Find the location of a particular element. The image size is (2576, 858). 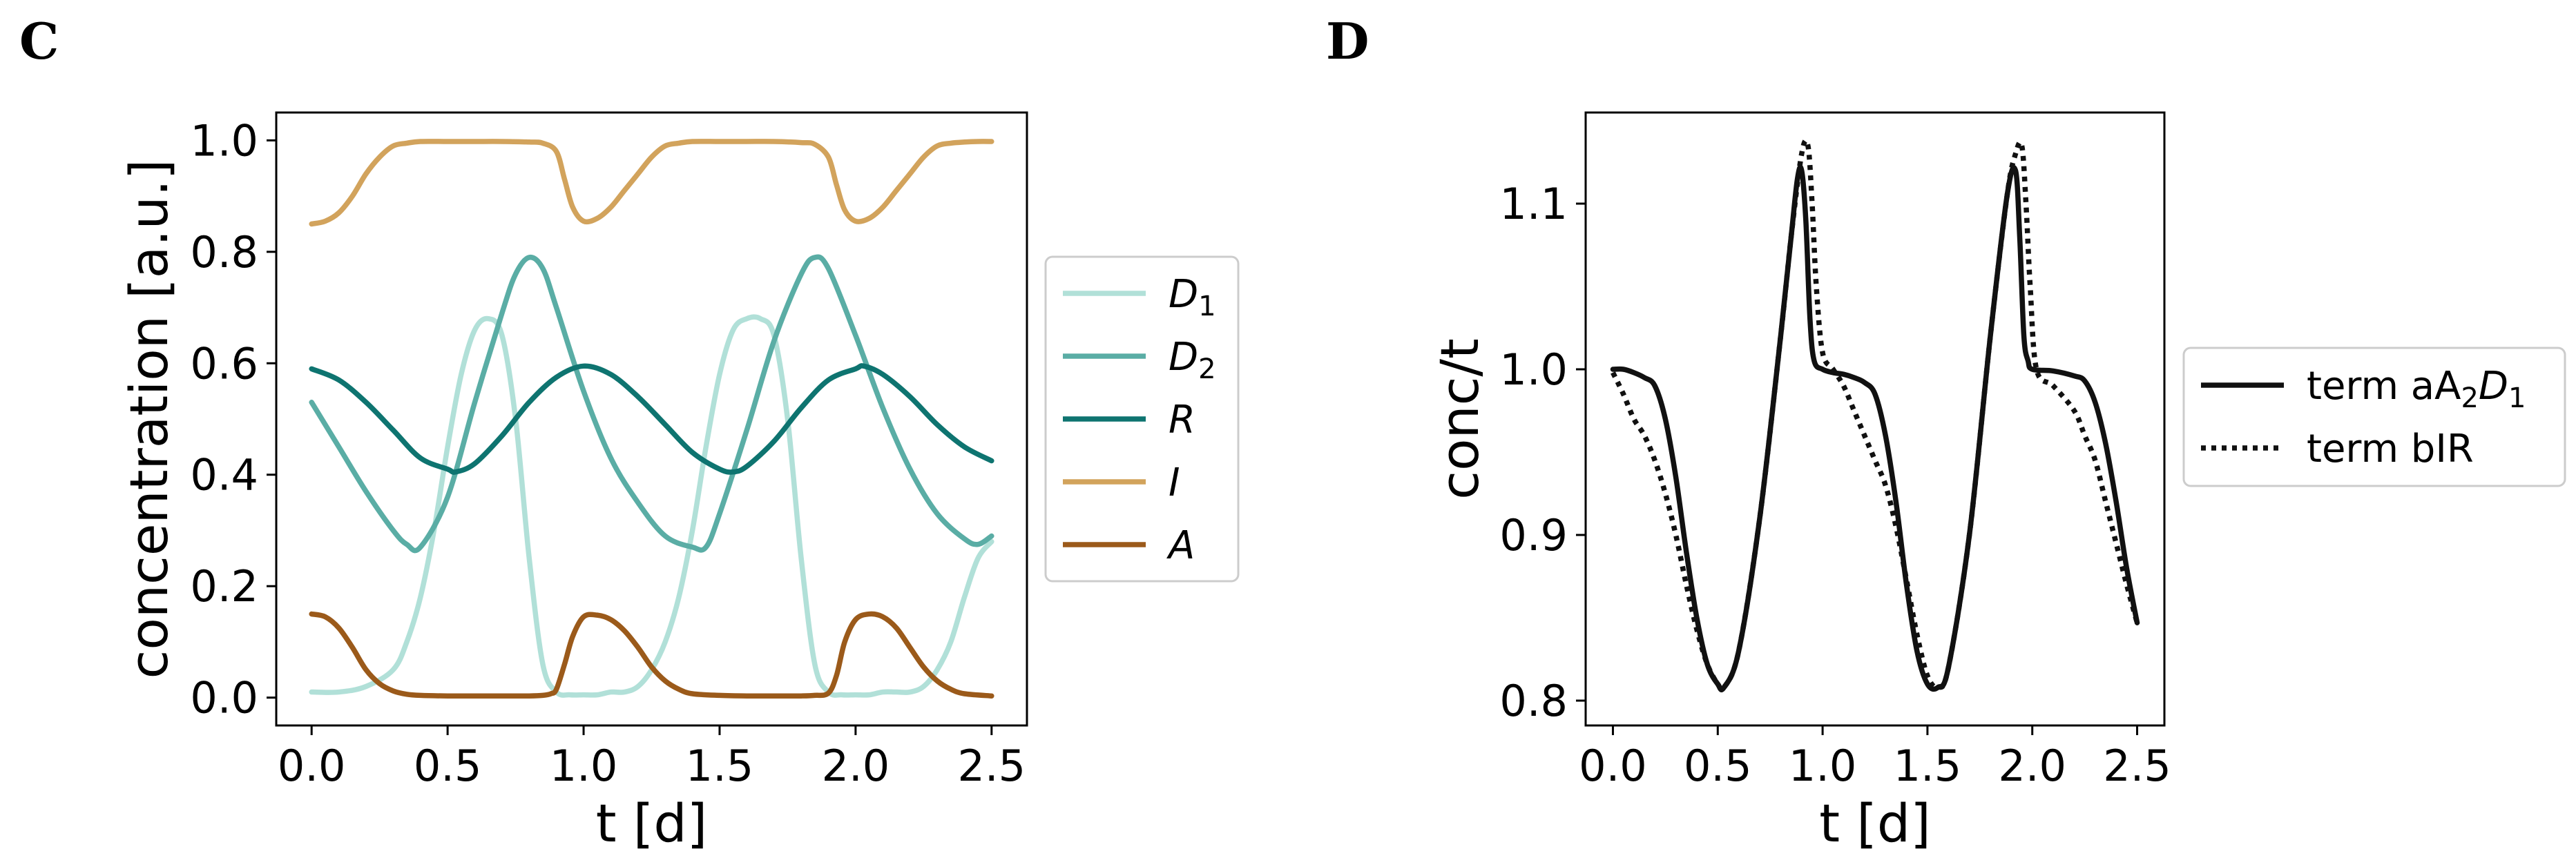

legend: D1 D2 RIA is located at coordinates (1142, 419).